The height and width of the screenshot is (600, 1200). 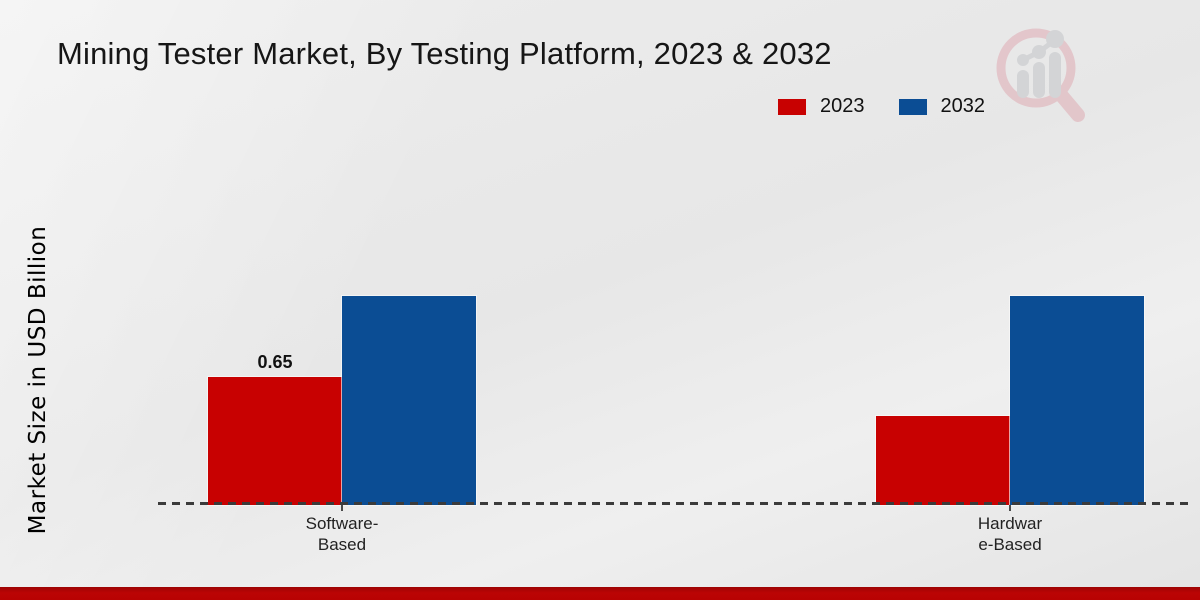 I want to click on bar-2032-software-based, so click(x=409, y=400).